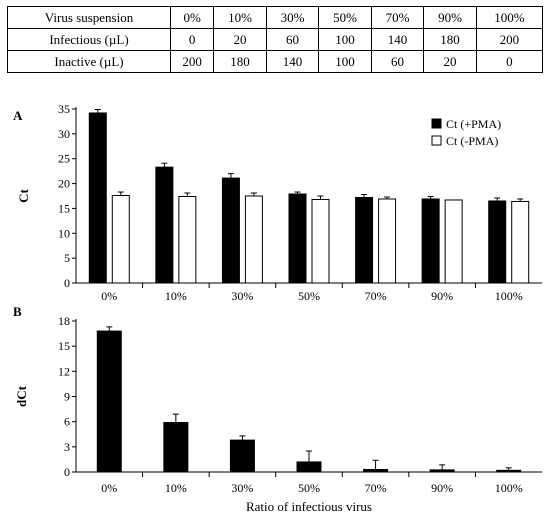  What do you see at coordinates (67, 447) in the screenshot?
I see `y-tick-label: 3` at bounding box center [67, 447].